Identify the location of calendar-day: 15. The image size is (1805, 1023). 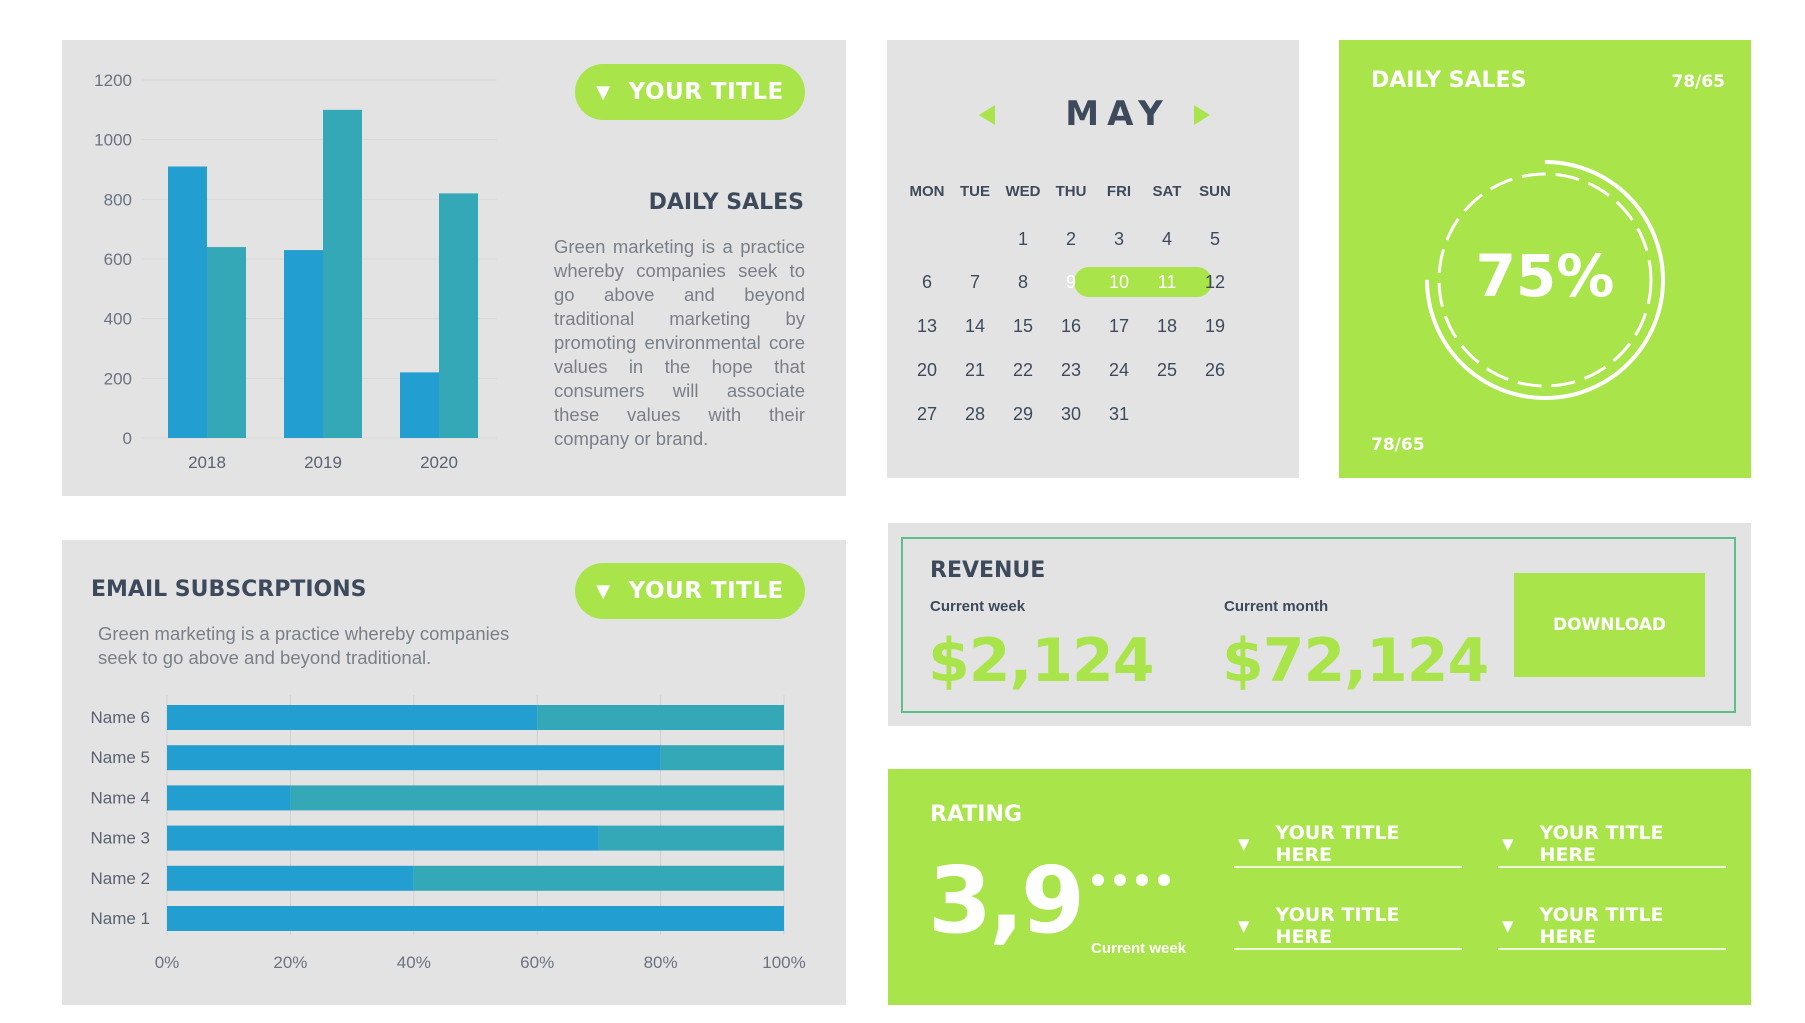
(1023, 326).